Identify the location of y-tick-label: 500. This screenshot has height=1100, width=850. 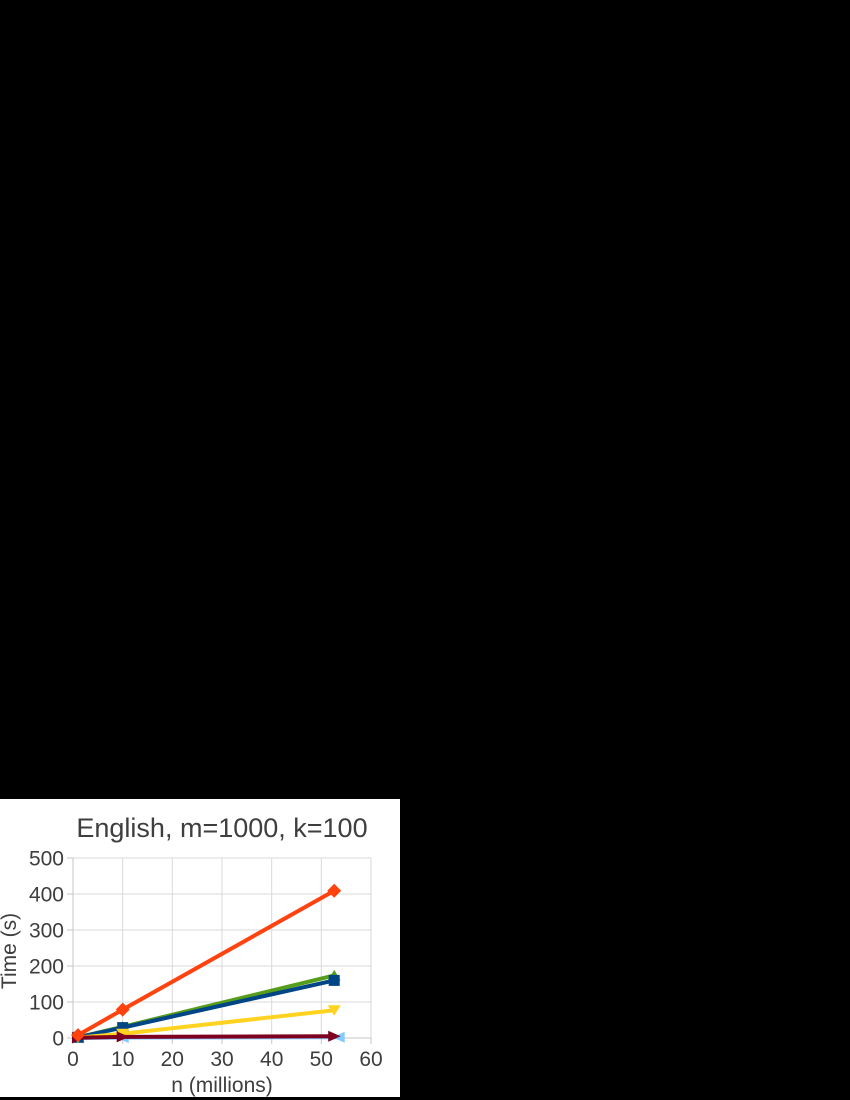
(46, 859).